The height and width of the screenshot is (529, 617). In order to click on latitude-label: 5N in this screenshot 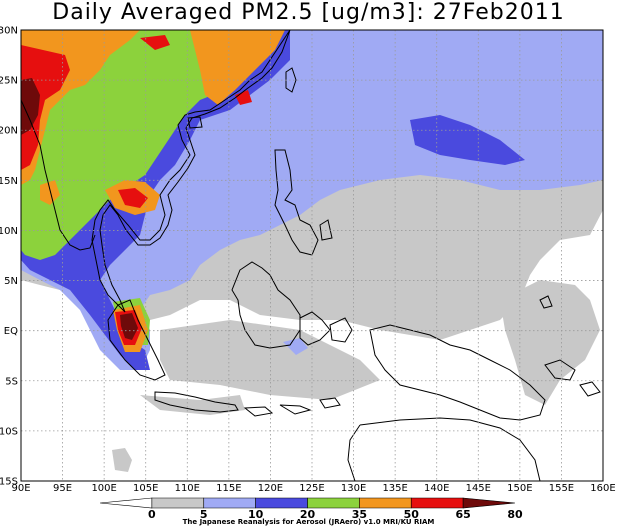, I will do `click(11, 281)`.